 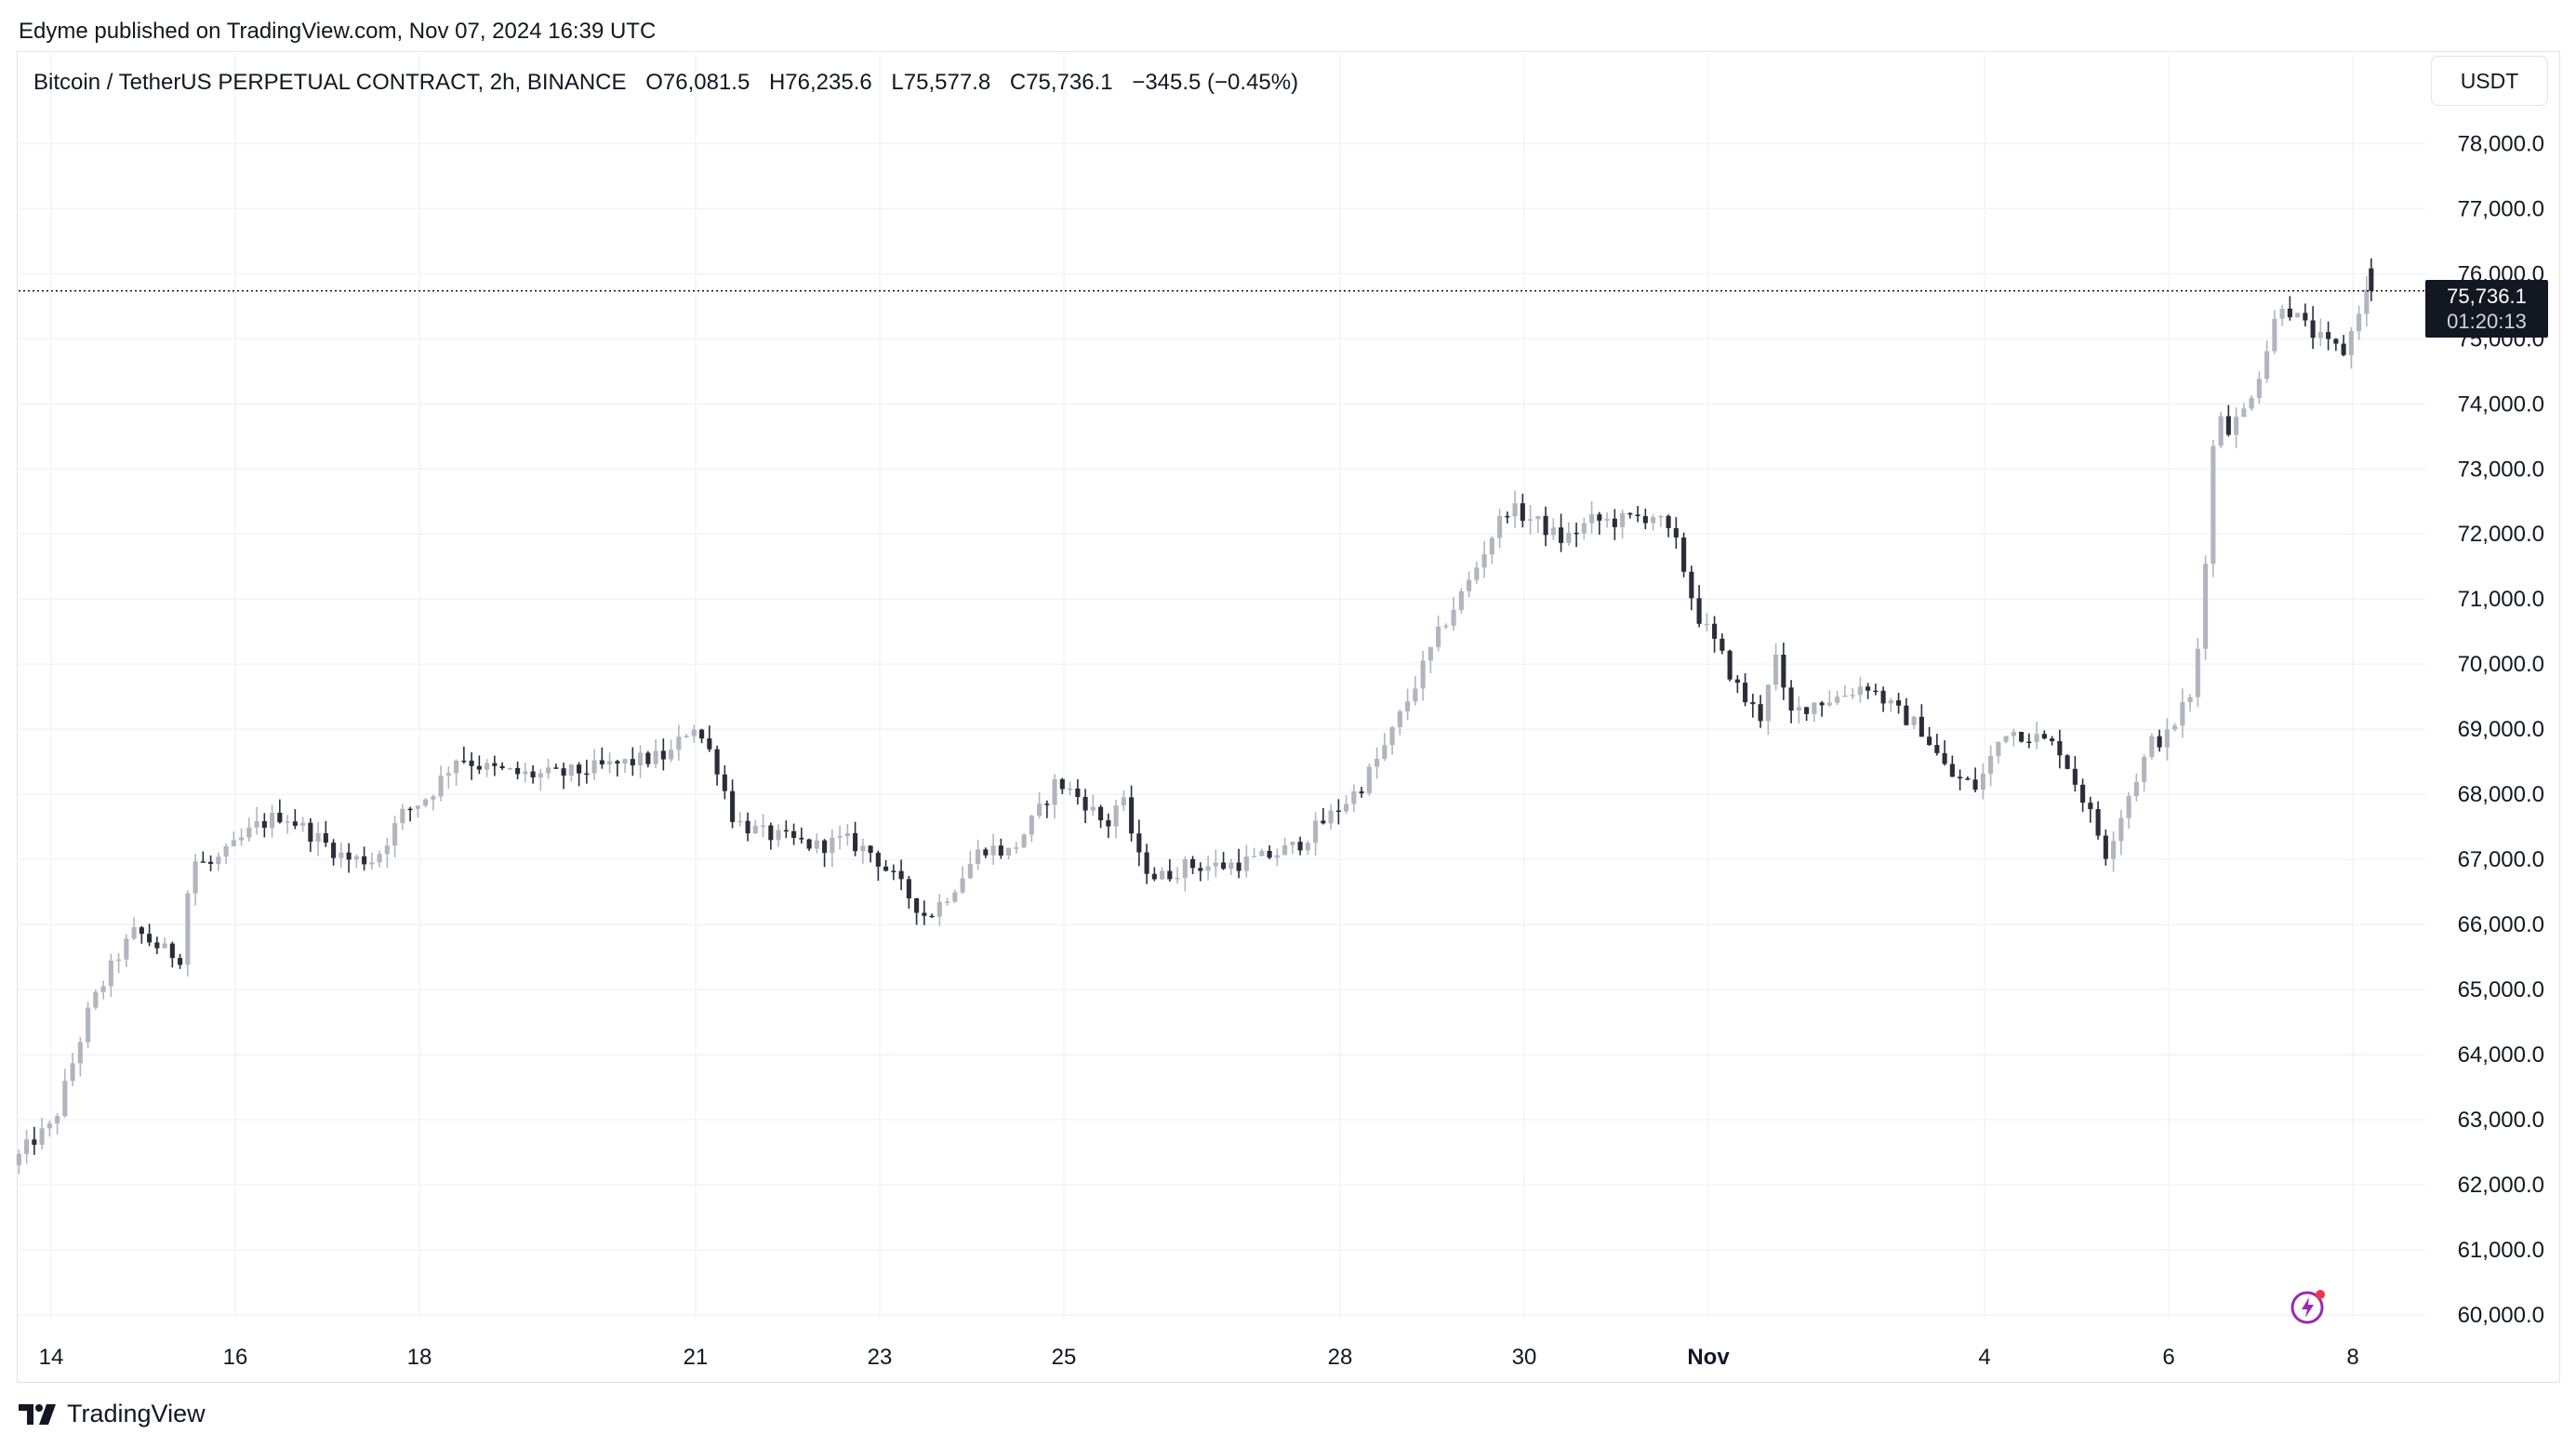 What do you see at coordinates (2168, 1357) in the screenshot?
I see `x-tick-label: 6` at bounding box center [2168, 1357].